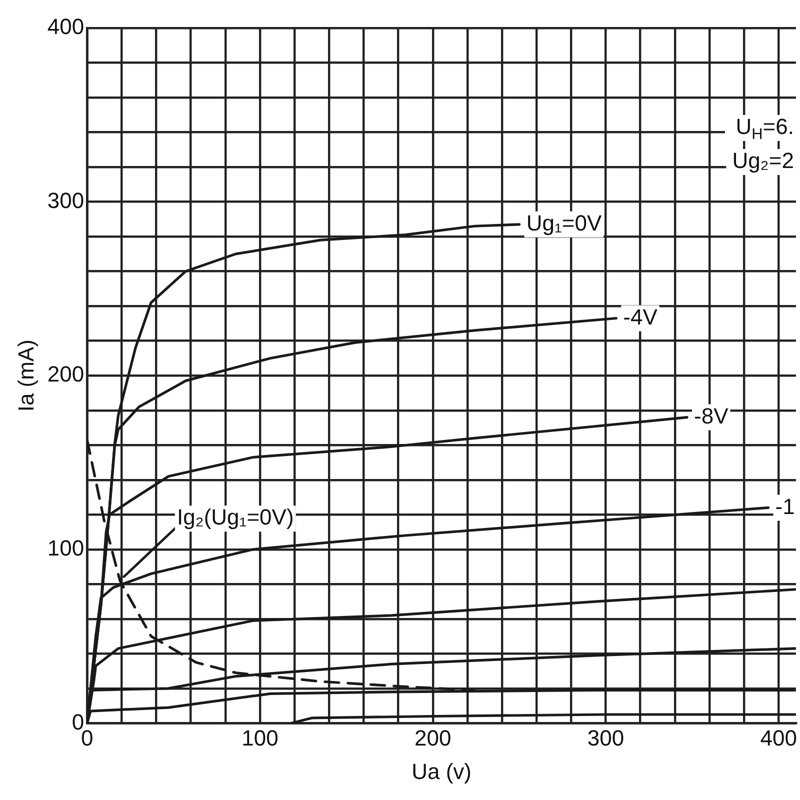  What do you see at coordinates (785, 506) in the screenshot?
I see `series-label: -1` at bounding box center [785, 506].